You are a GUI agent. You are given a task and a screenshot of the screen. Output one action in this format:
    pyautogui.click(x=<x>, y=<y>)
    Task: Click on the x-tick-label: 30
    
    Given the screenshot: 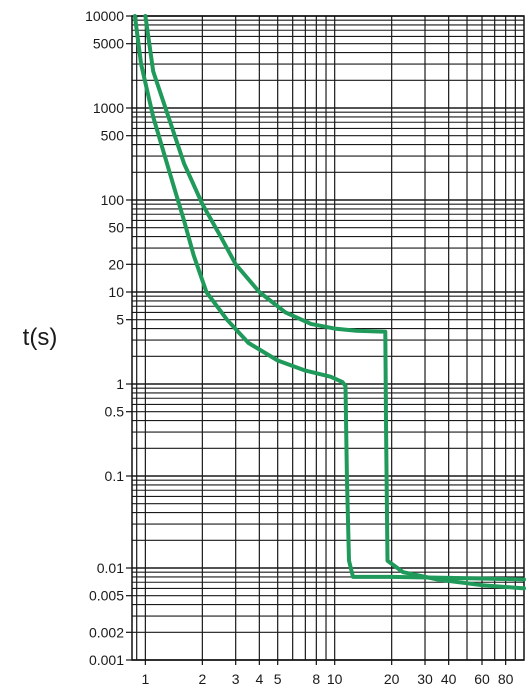 What is the action you would take?
    pyautogui.click(x=425, y=679)
    